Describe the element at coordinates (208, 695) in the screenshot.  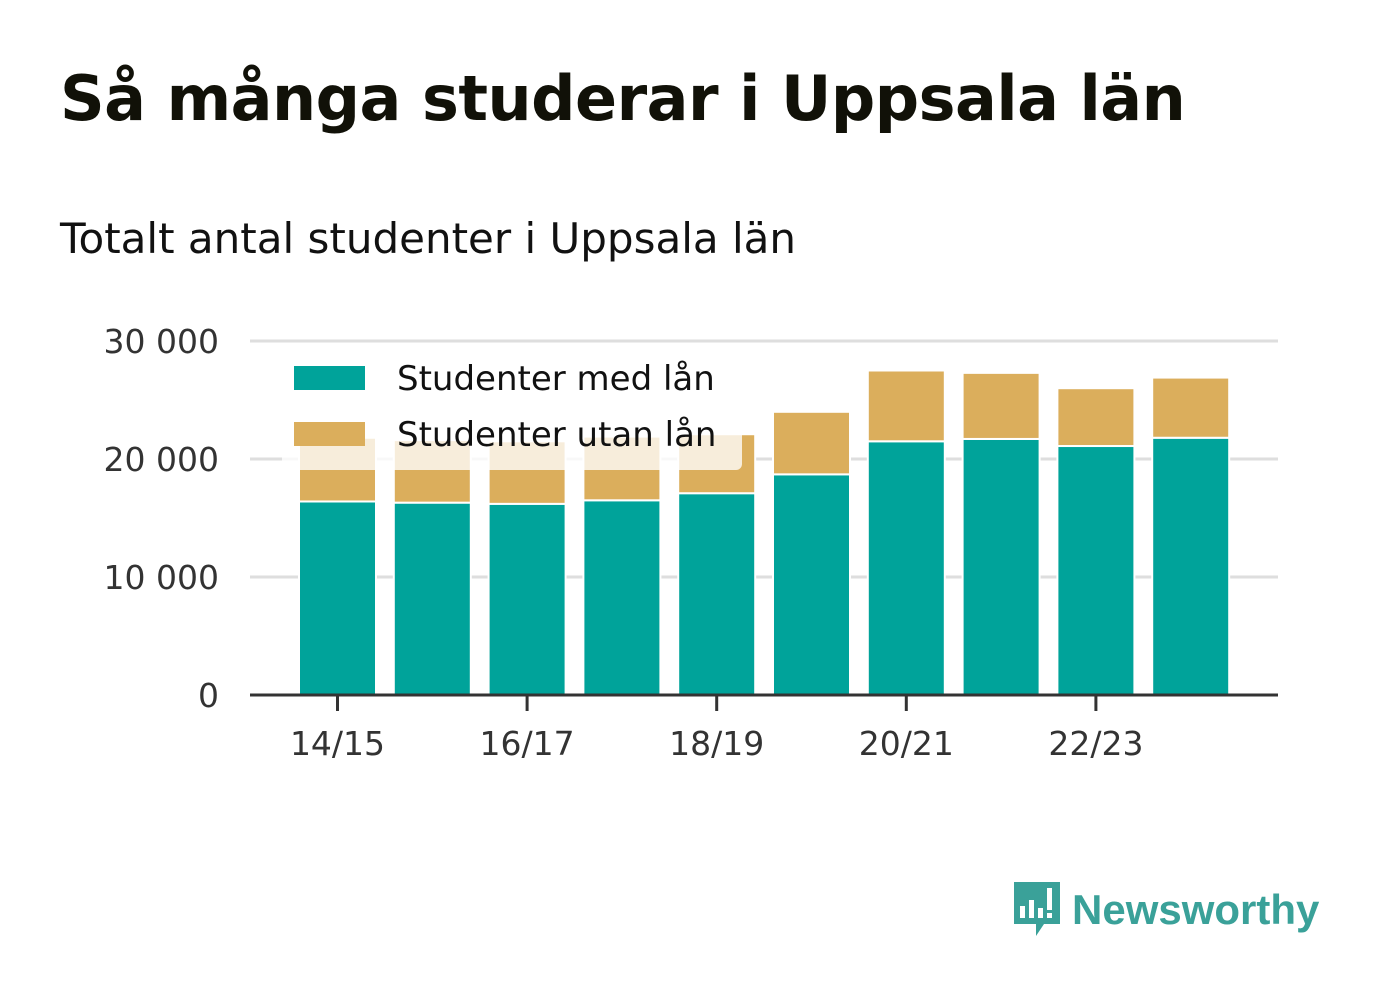
I see `y-tick-label: 0` at that location.